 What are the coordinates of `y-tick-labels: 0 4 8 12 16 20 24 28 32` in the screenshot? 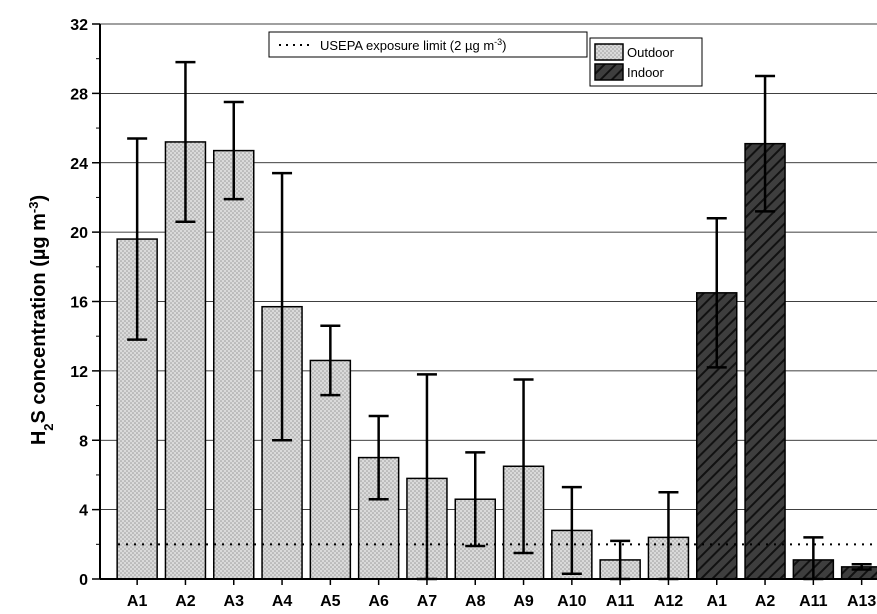 It's located at (79, 303).